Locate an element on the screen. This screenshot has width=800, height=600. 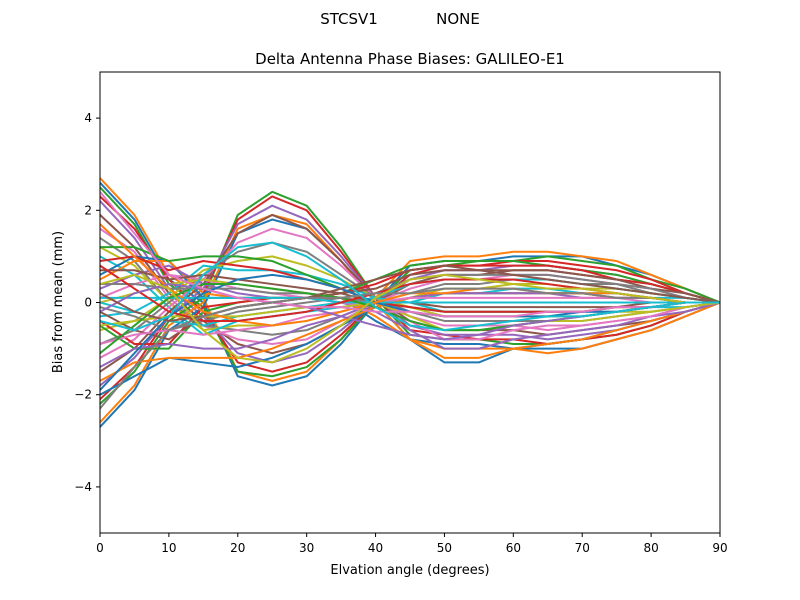
series-line-s29 is located at coordinates (410, 305).